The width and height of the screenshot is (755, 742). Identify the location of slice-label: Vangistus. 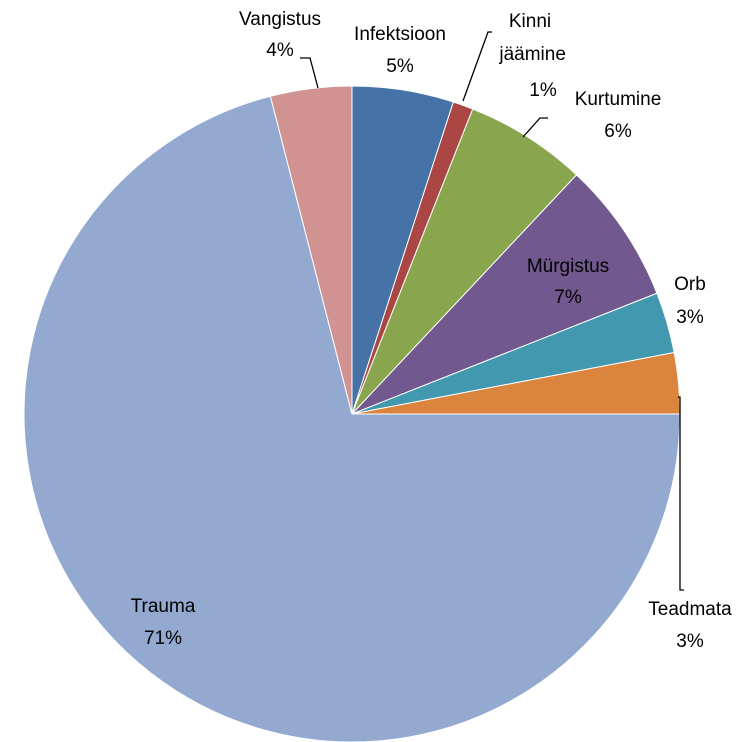
(280, 19).